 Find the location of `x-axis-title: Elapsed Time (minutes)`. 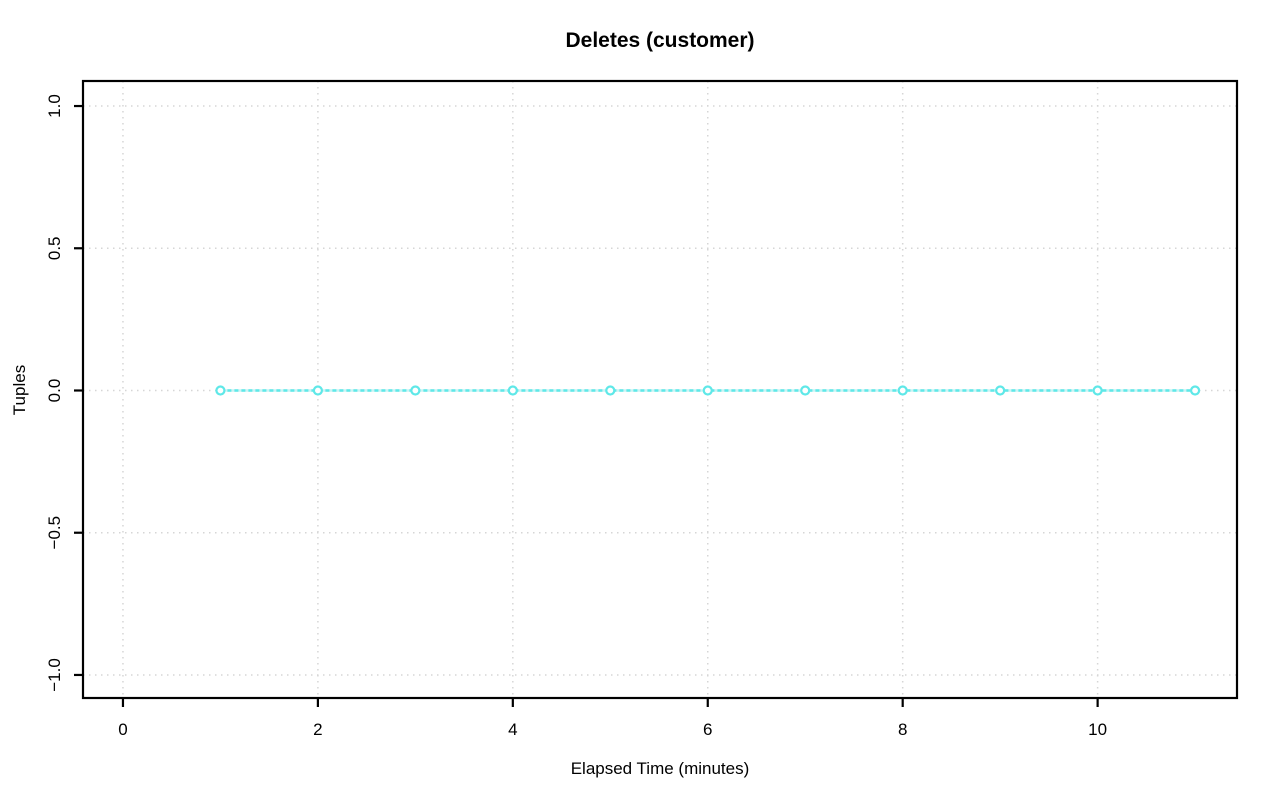

x-axis-title: Elapsed Time (minutes) is located at coordinates (660, 768).